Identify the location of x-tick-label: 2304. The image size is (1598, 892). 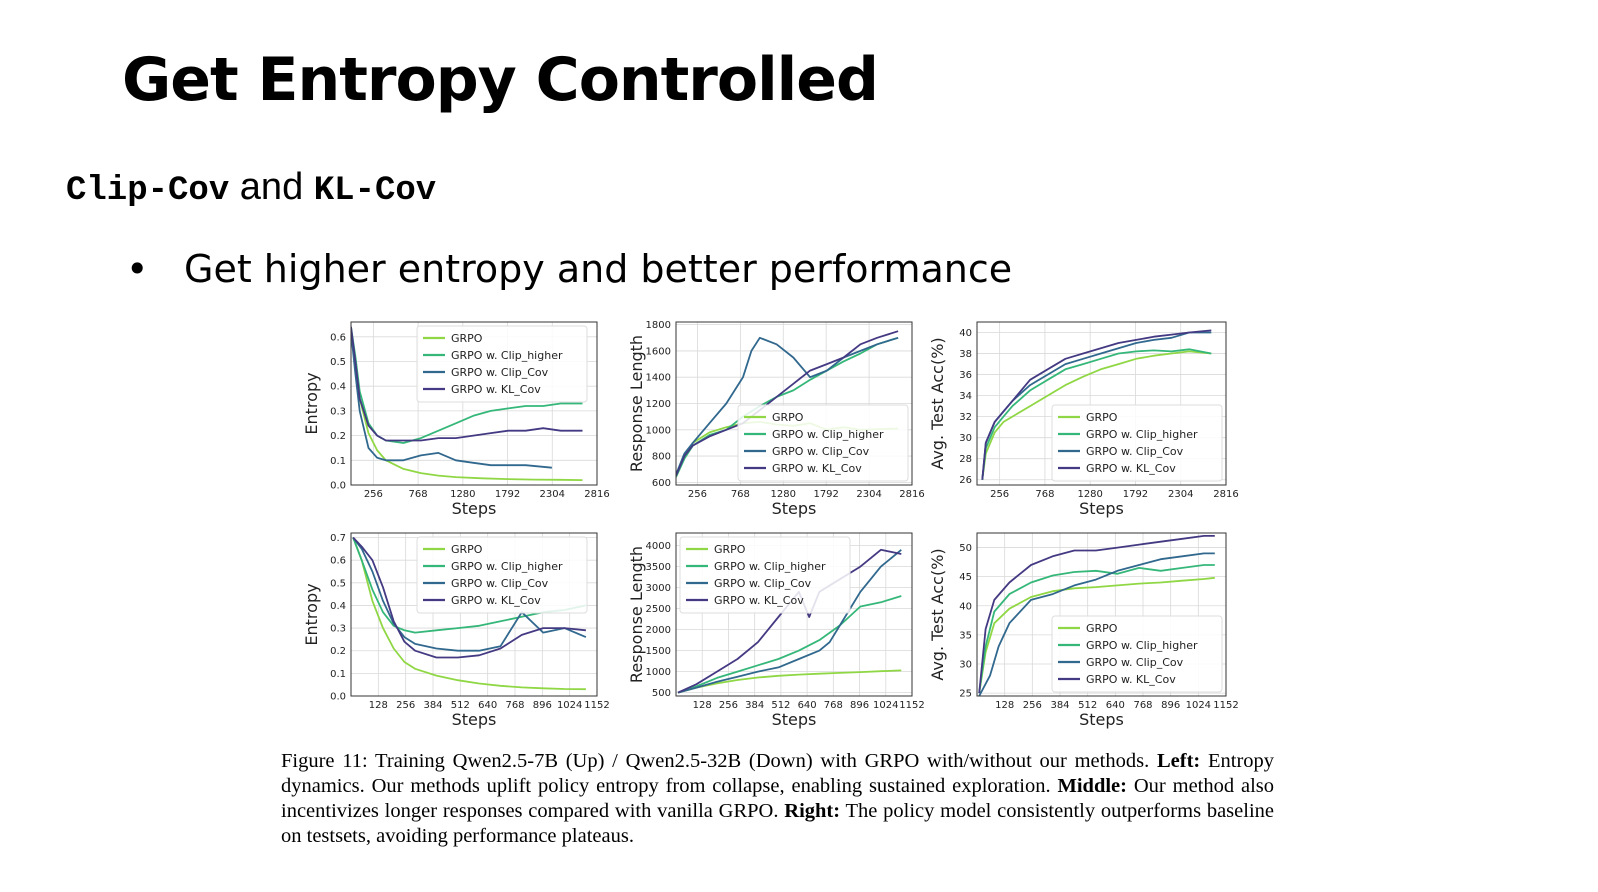
(868, 494).